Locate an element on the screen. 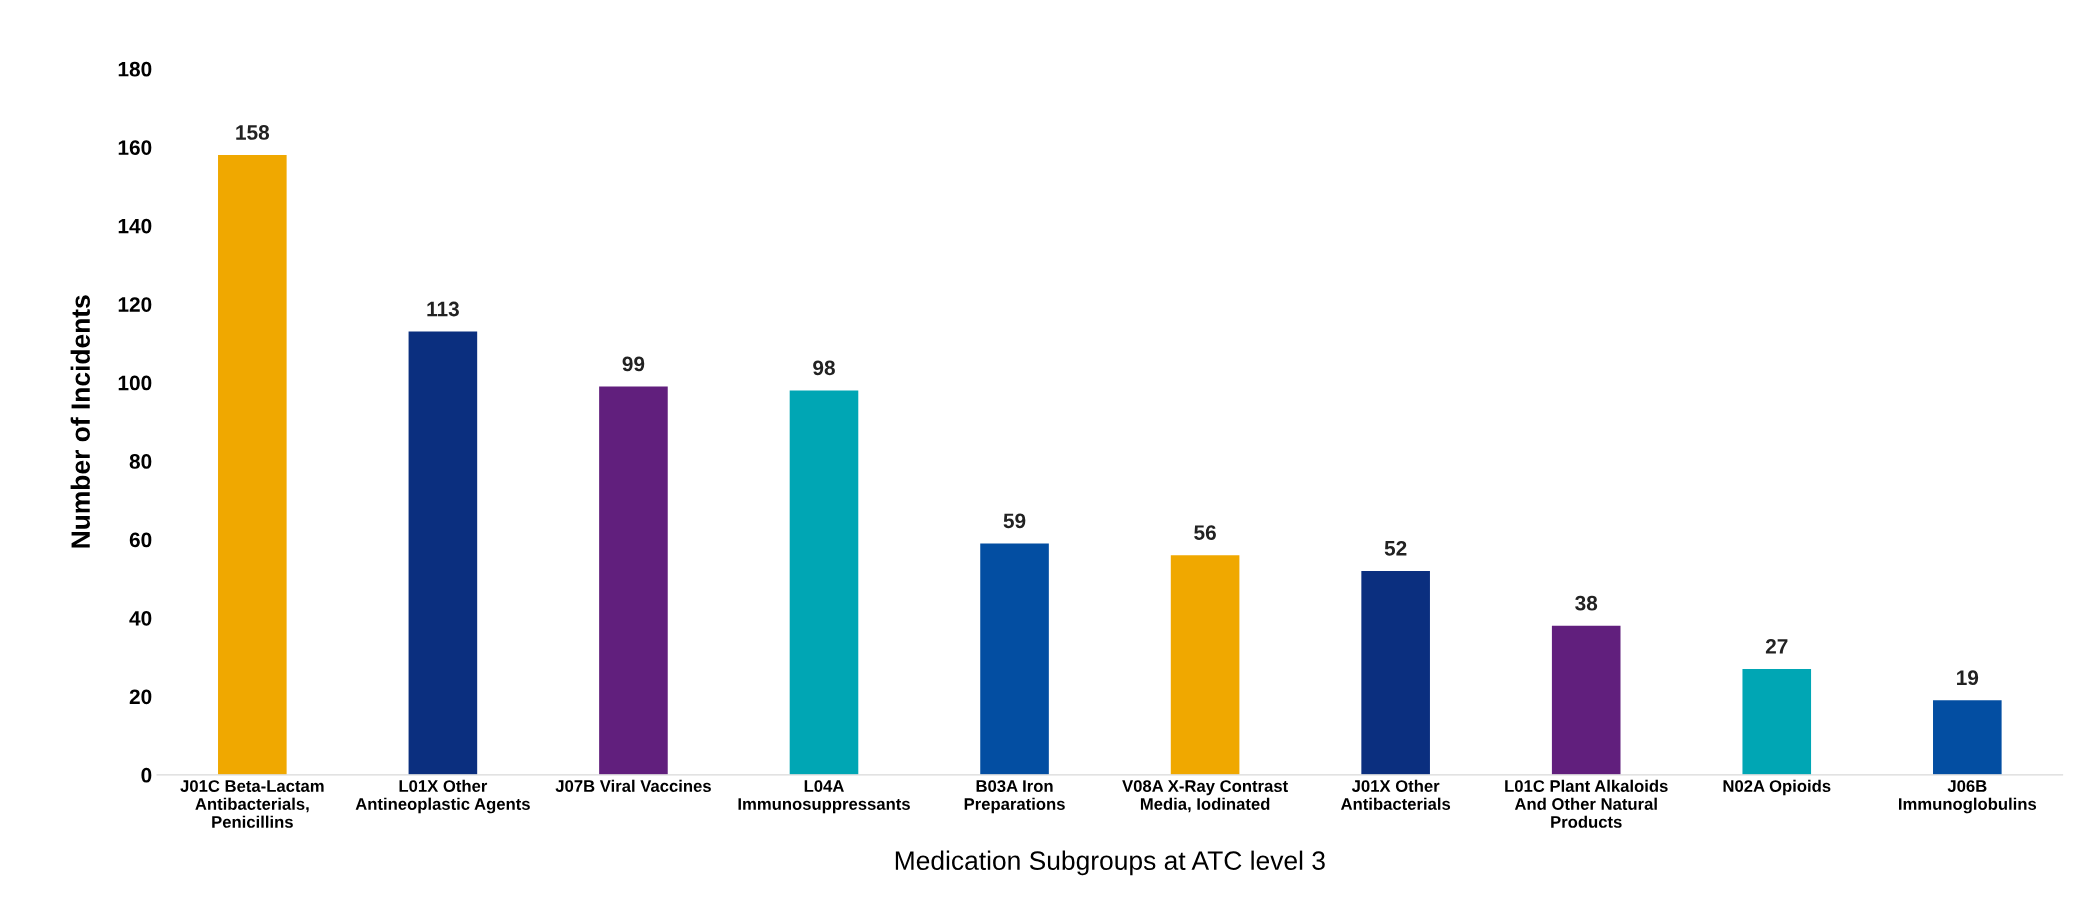 The image size is (2094, 917). data-label: 113 is located at coordinates (443, 309).